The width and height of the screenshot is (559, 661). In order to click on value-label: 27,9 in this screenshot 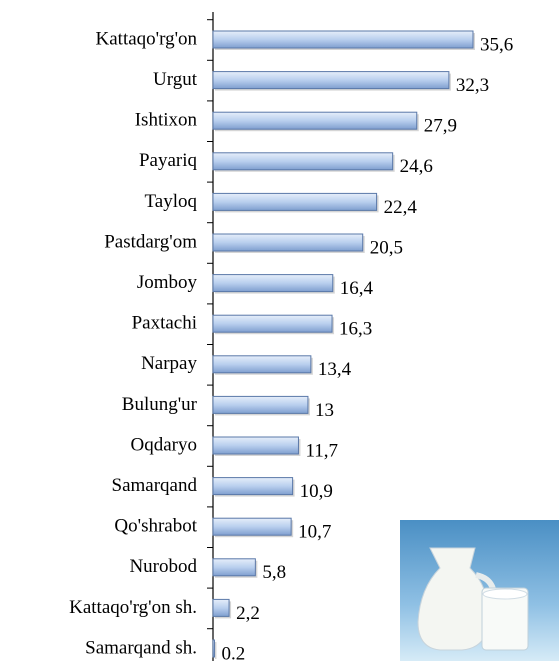, I will do `click(440, 126)`.